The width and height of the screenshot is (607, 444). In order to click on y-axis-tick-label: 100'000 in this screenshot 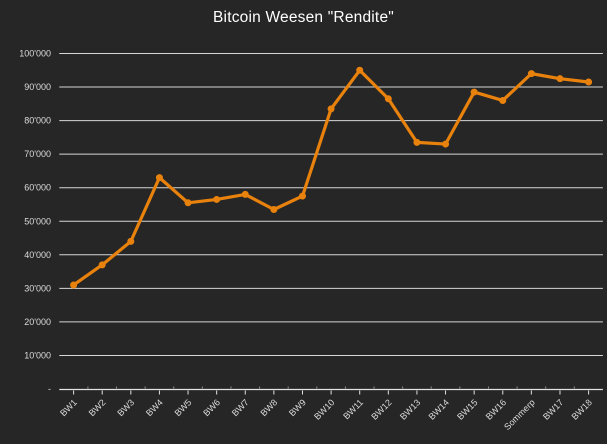, I will do `click(35, 54)`.